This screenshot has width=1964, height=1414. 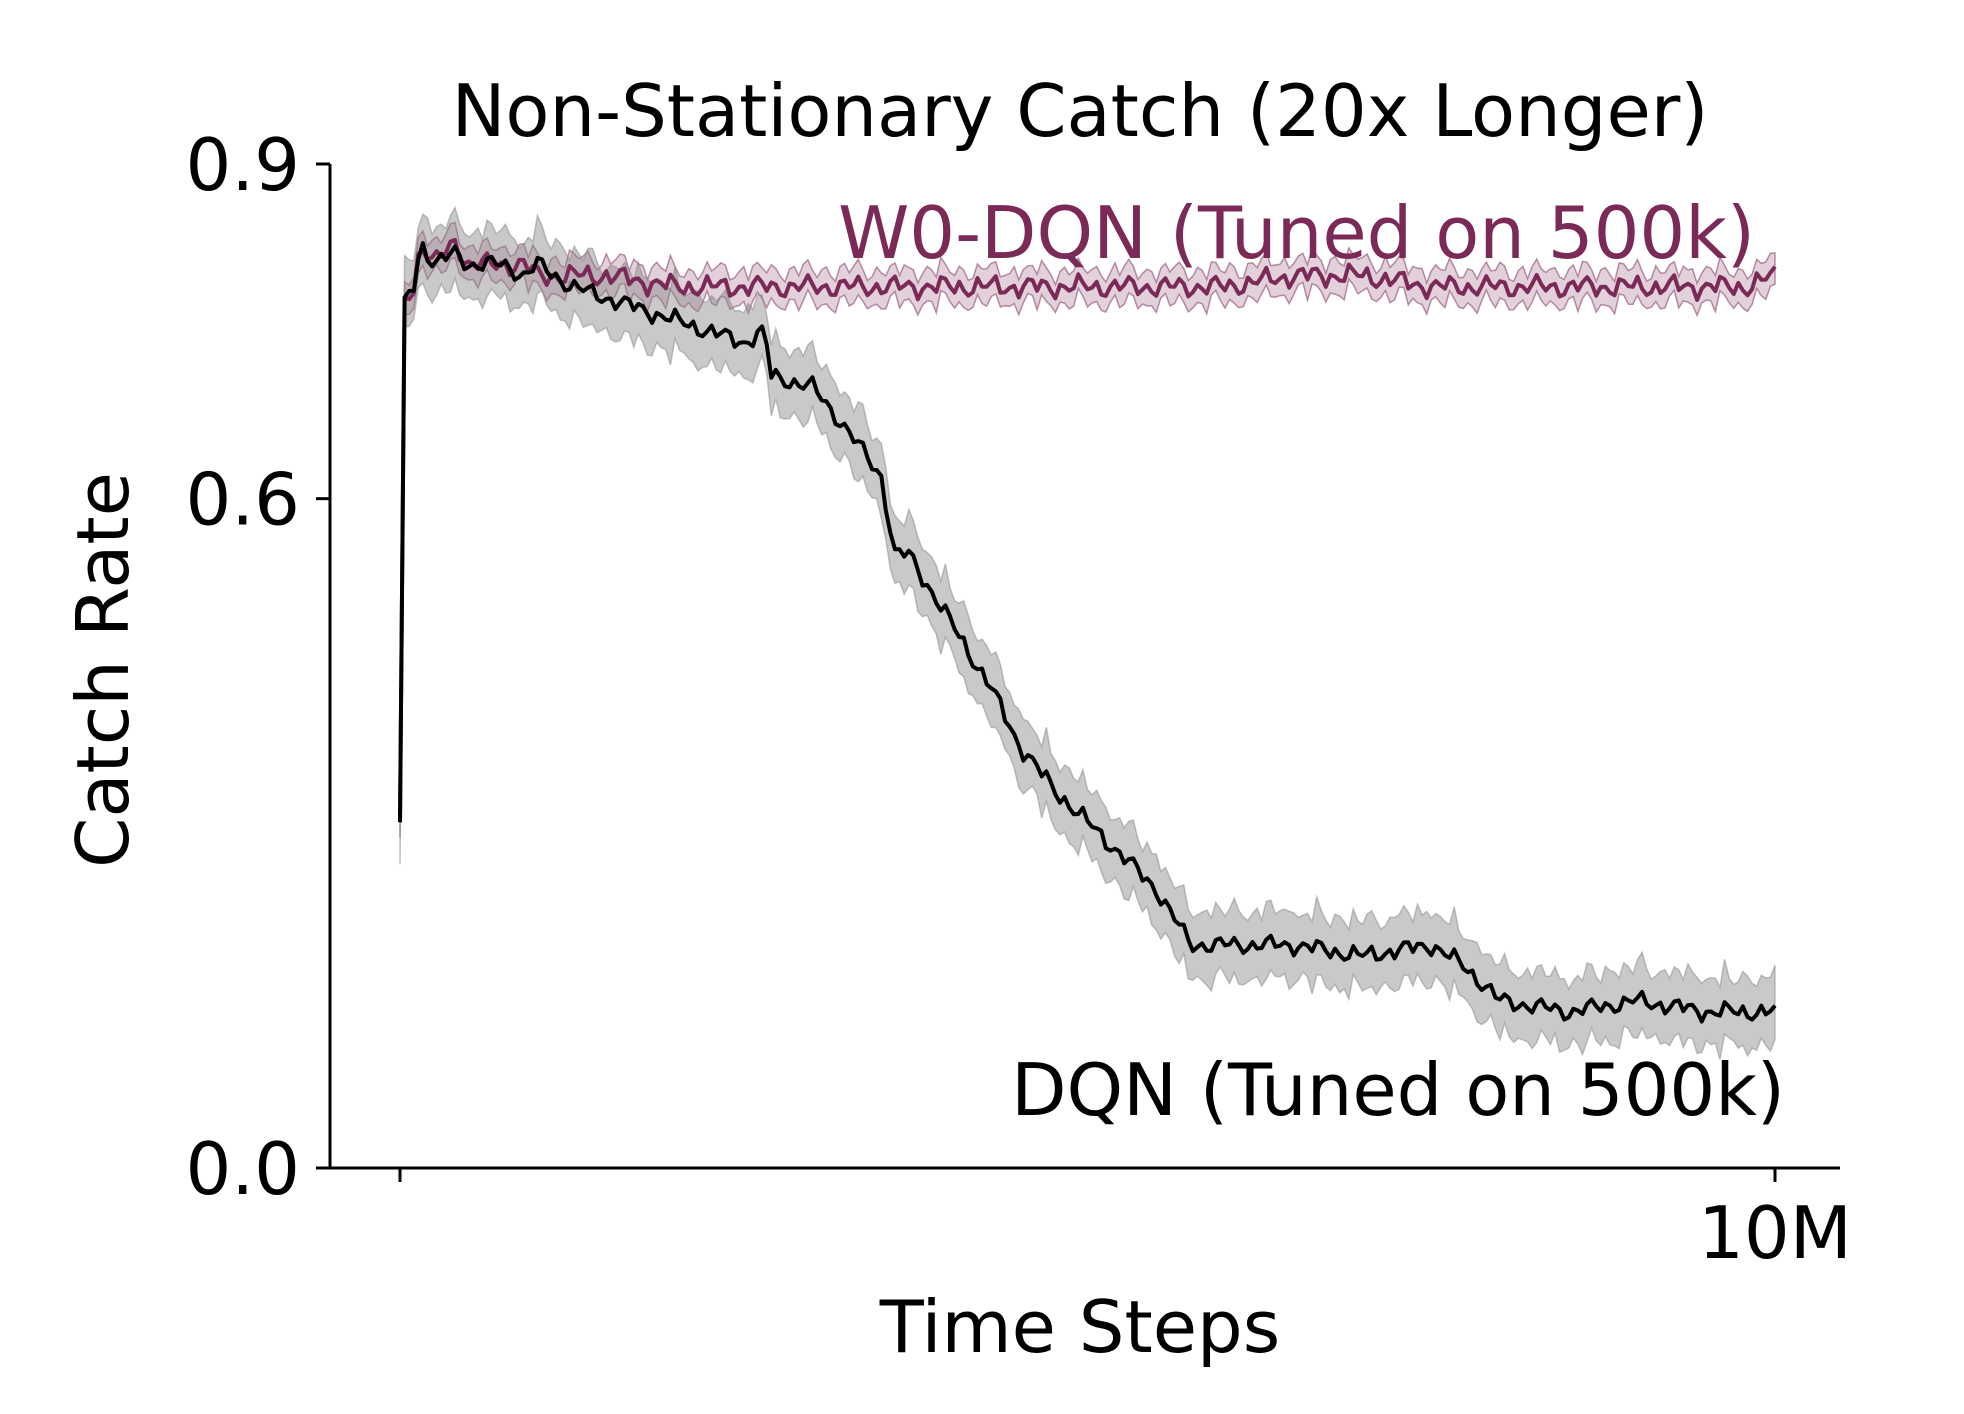 What do you see at coordinates (103, 670) in the screenshot?
I see `y-axis-label: Catch Rate` at bounding box center [103, 670].